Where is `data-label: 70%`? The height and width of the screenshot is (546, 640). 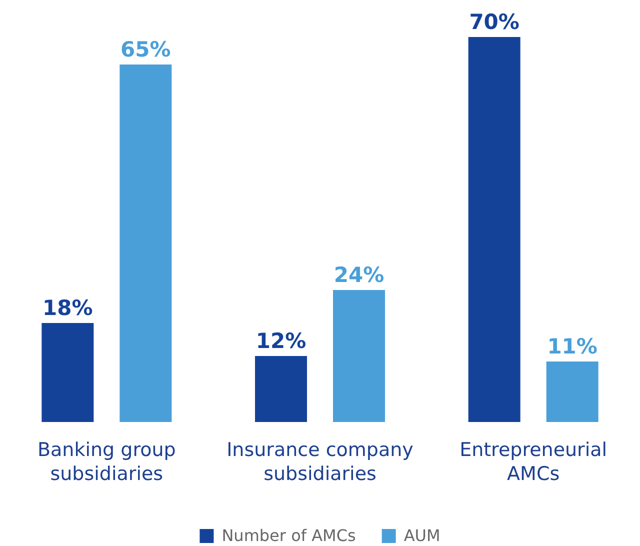
data-label: 70% is located at coordinates (494, 22).